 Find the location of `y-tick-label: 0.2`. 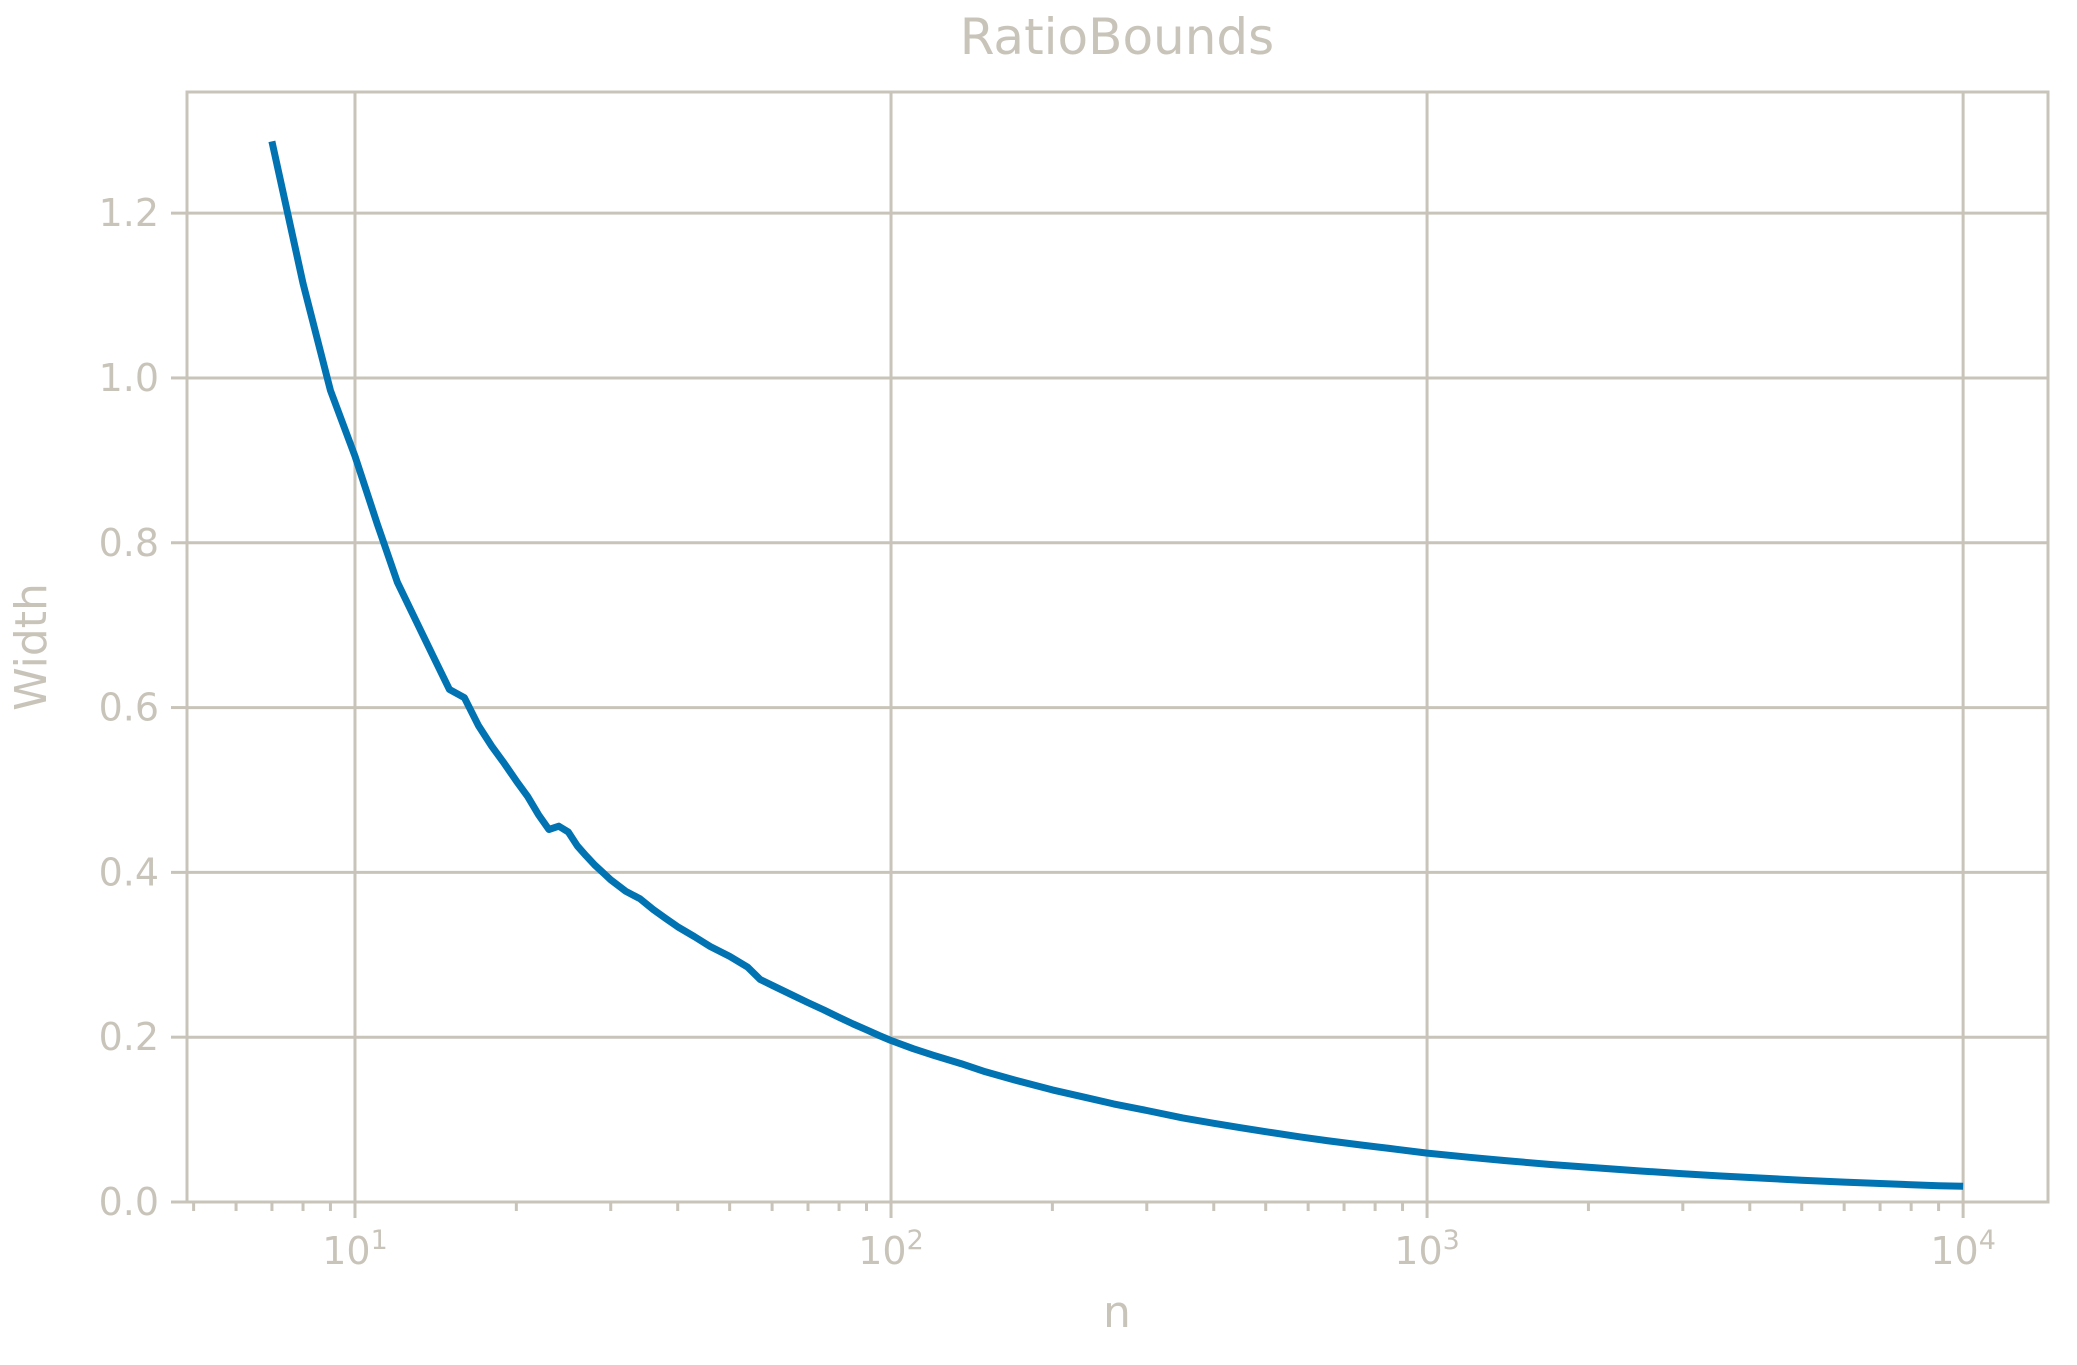

y-tick-label: 0.2 is located at coordinates (129, 1037).